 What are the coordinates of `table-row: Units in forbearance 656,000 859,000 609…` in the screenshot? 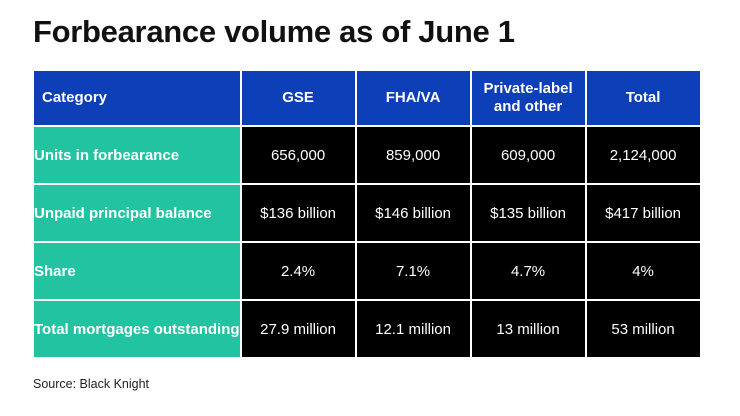 It's located at (367, 155).